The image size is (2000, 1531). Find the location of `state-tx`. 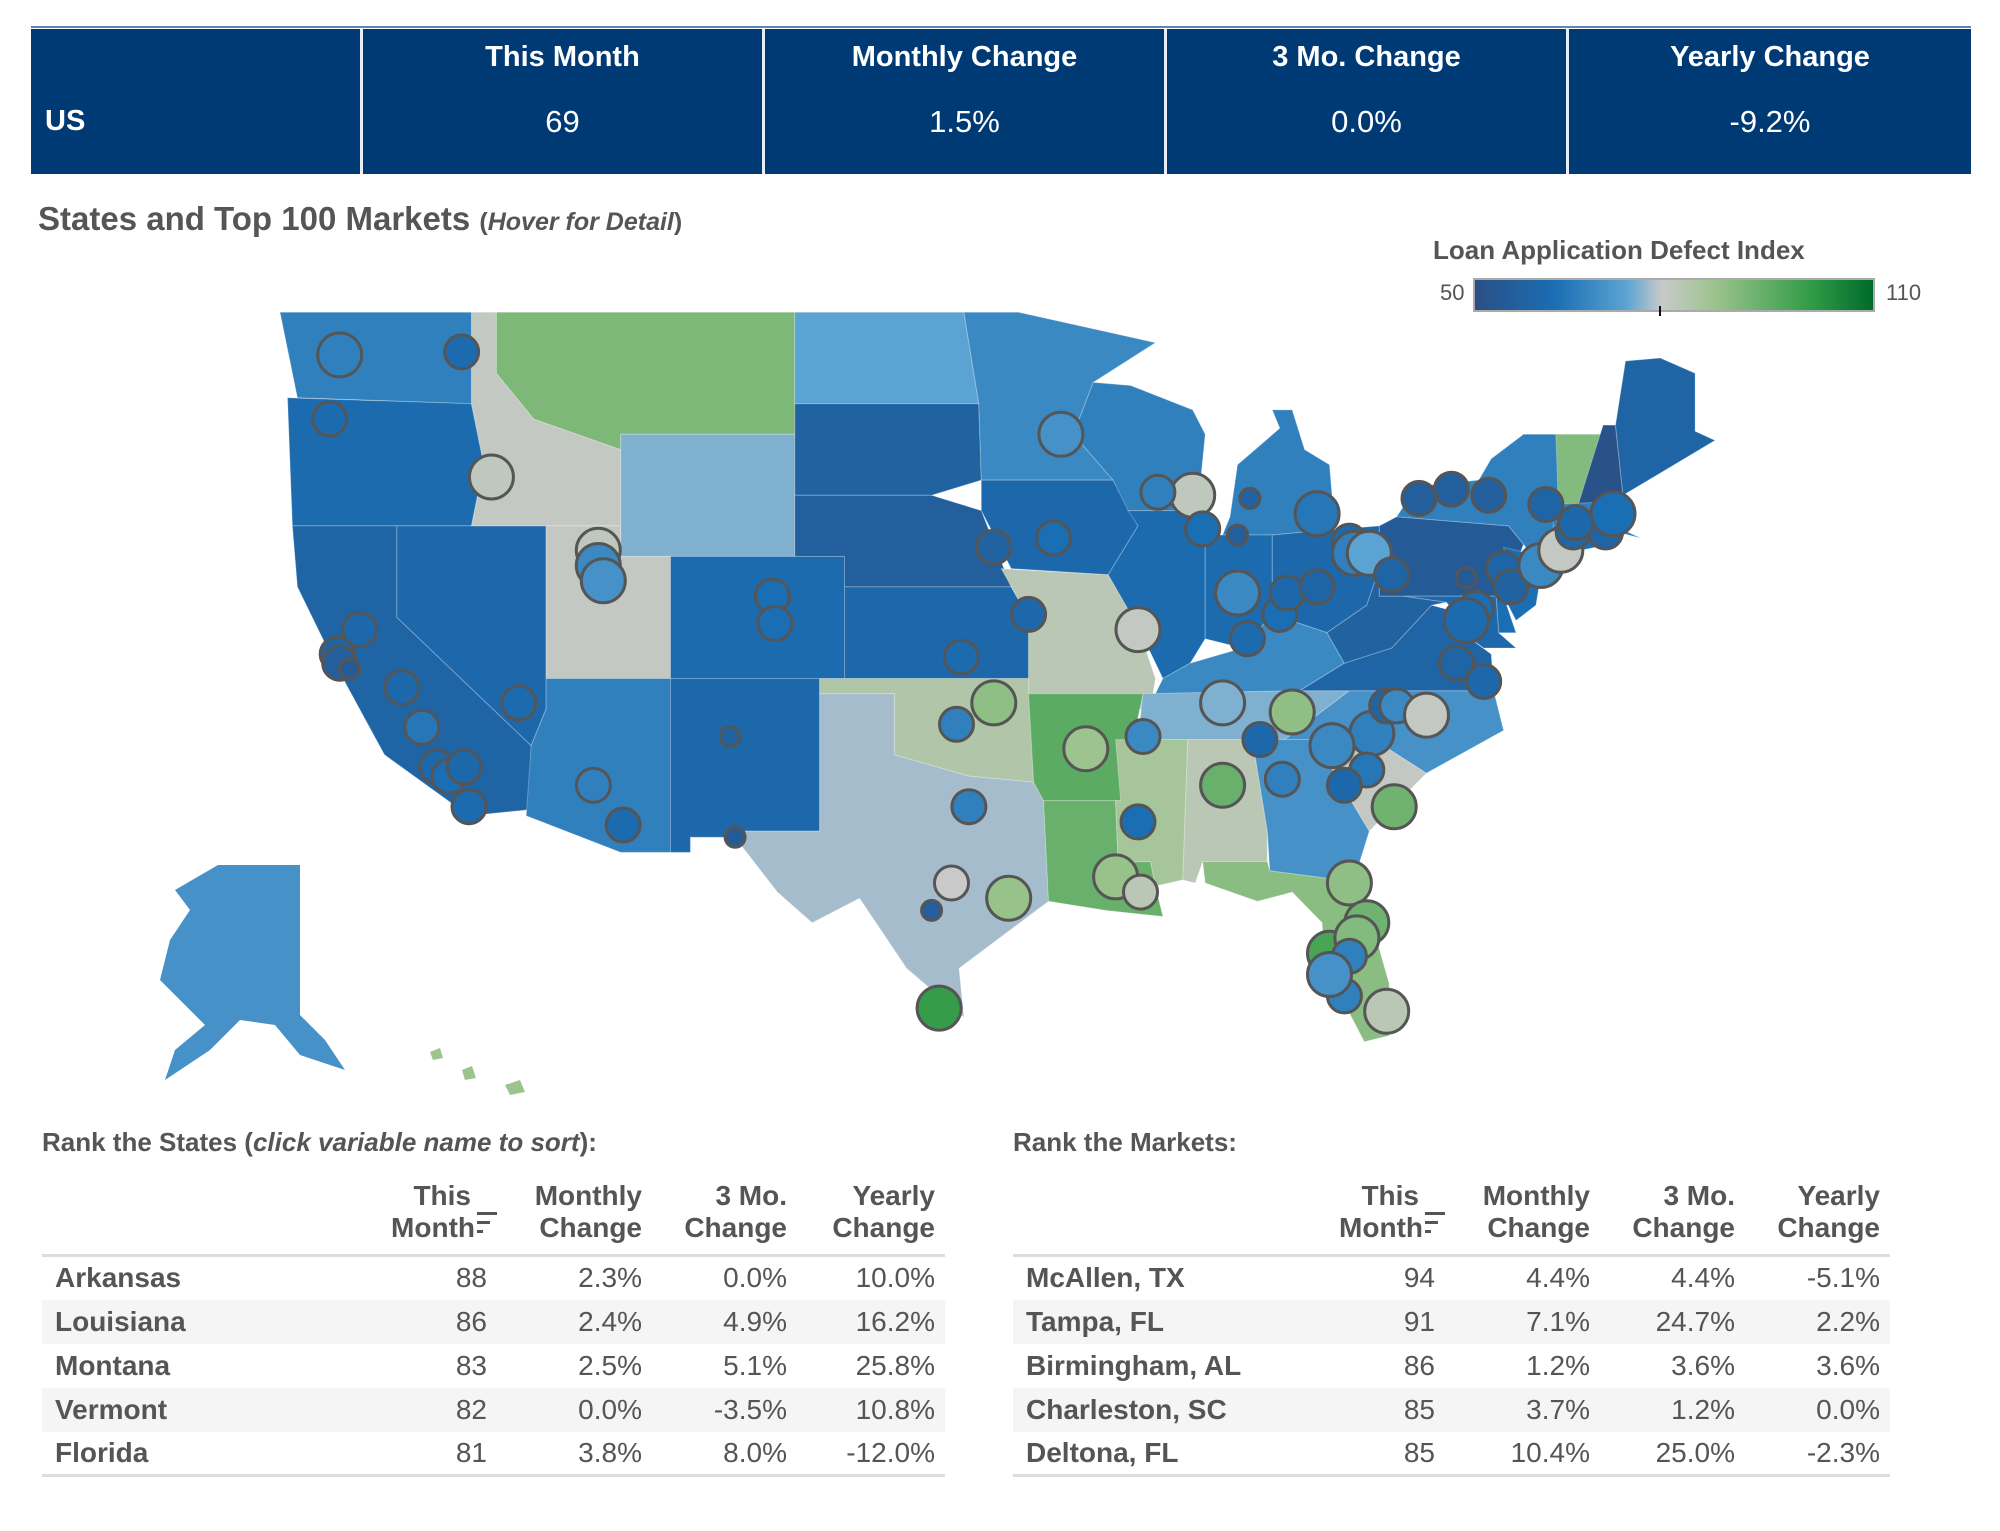

state-tx is located at coordinates (889, 856).